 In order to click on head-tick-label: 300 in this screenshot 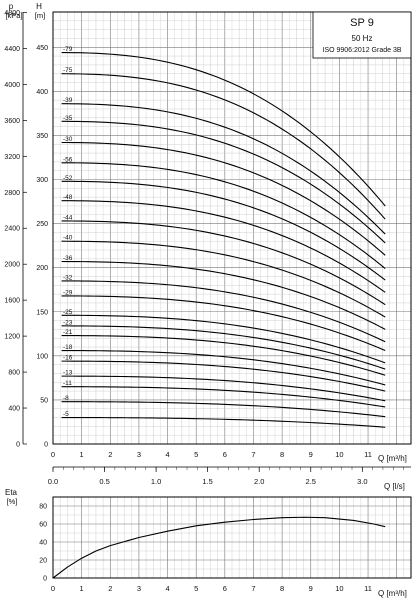, I will do `click(42, 180)`.